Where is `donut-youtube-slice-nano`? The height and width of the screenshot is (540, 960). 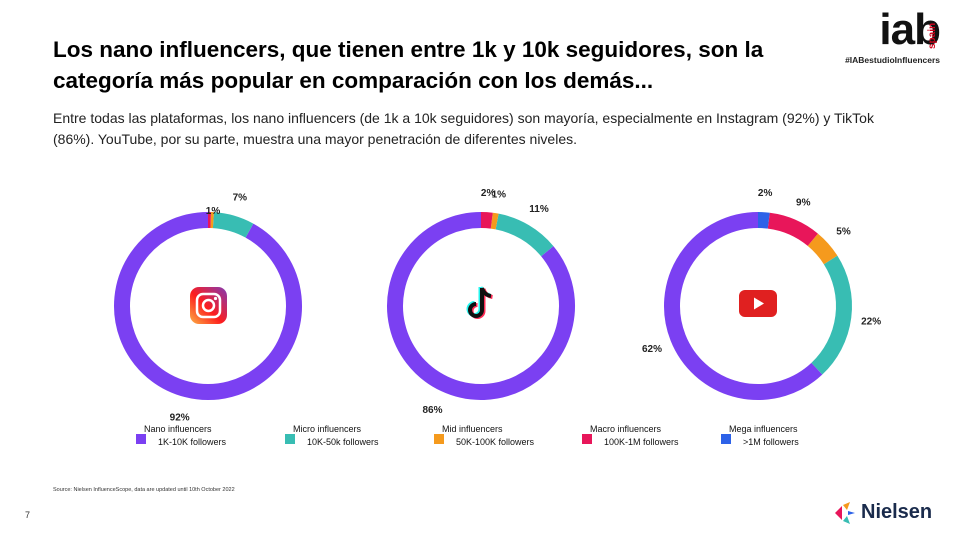 donut-youtube-slice-nano is located at coordinates (743, 306).